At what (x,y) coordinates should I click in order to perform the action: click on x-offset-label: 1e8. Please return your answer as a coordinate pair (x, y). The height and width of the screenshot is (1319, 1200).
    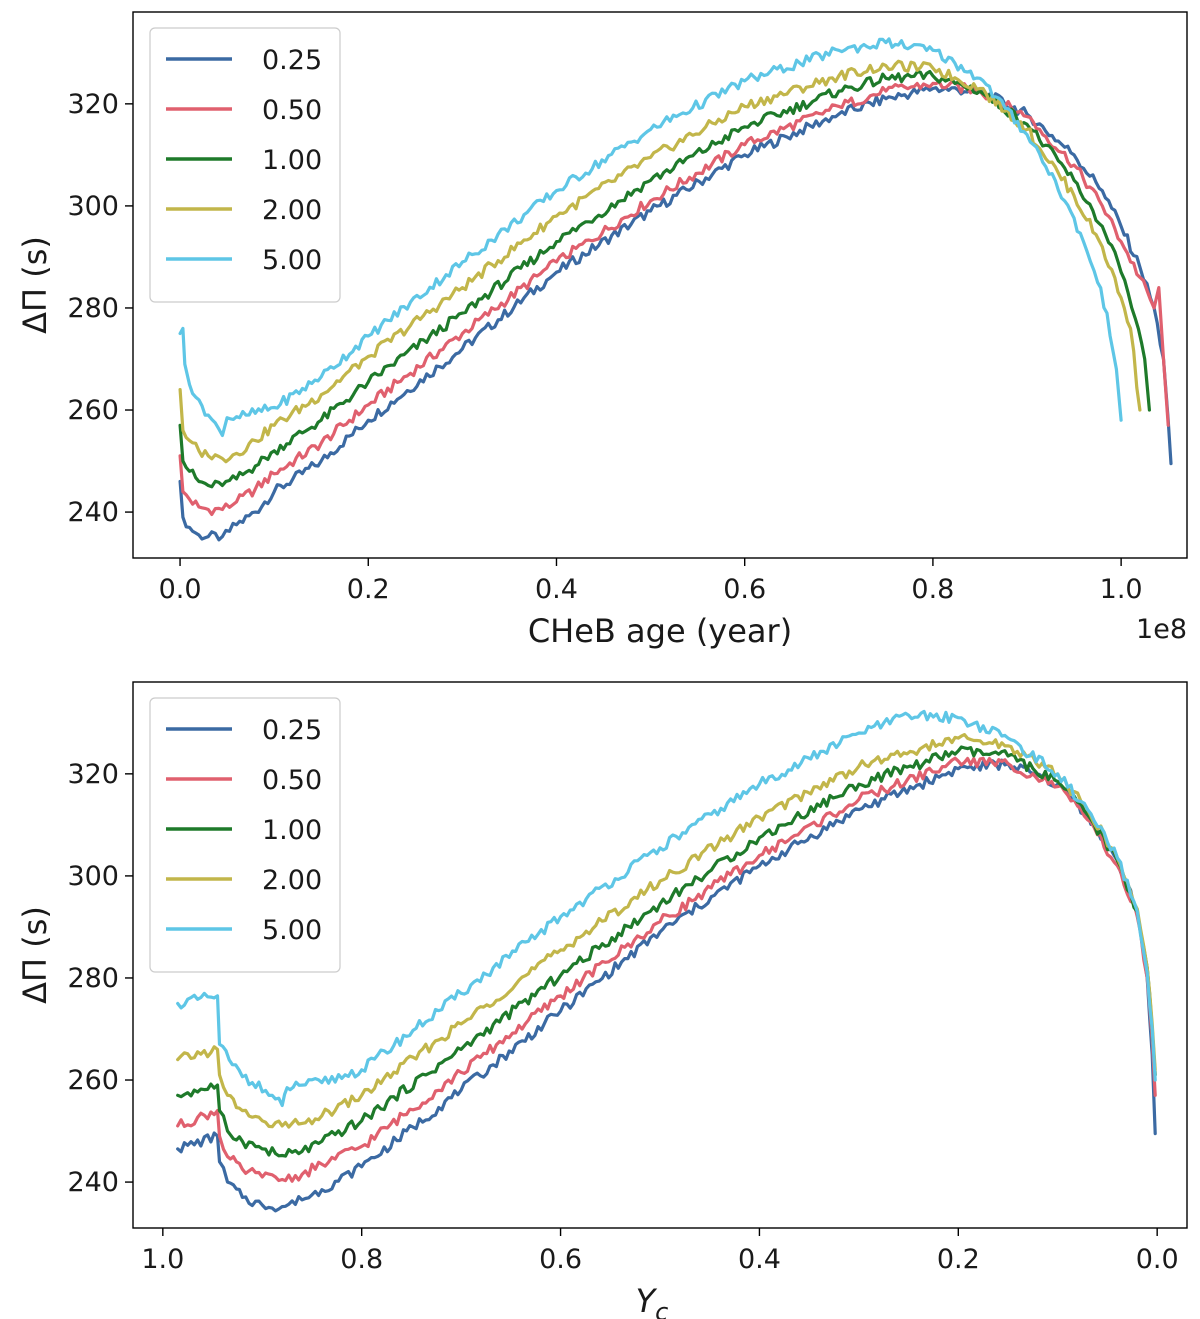
    Looking at the image, I should click on (1161, 629).